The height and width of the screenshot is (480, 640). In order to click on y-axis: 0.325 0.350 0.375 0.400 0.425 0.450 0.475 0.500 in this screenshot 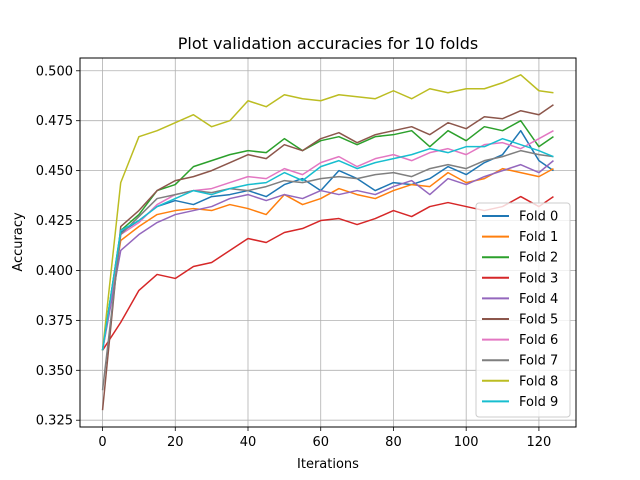, I will do `click(58, 246)`.